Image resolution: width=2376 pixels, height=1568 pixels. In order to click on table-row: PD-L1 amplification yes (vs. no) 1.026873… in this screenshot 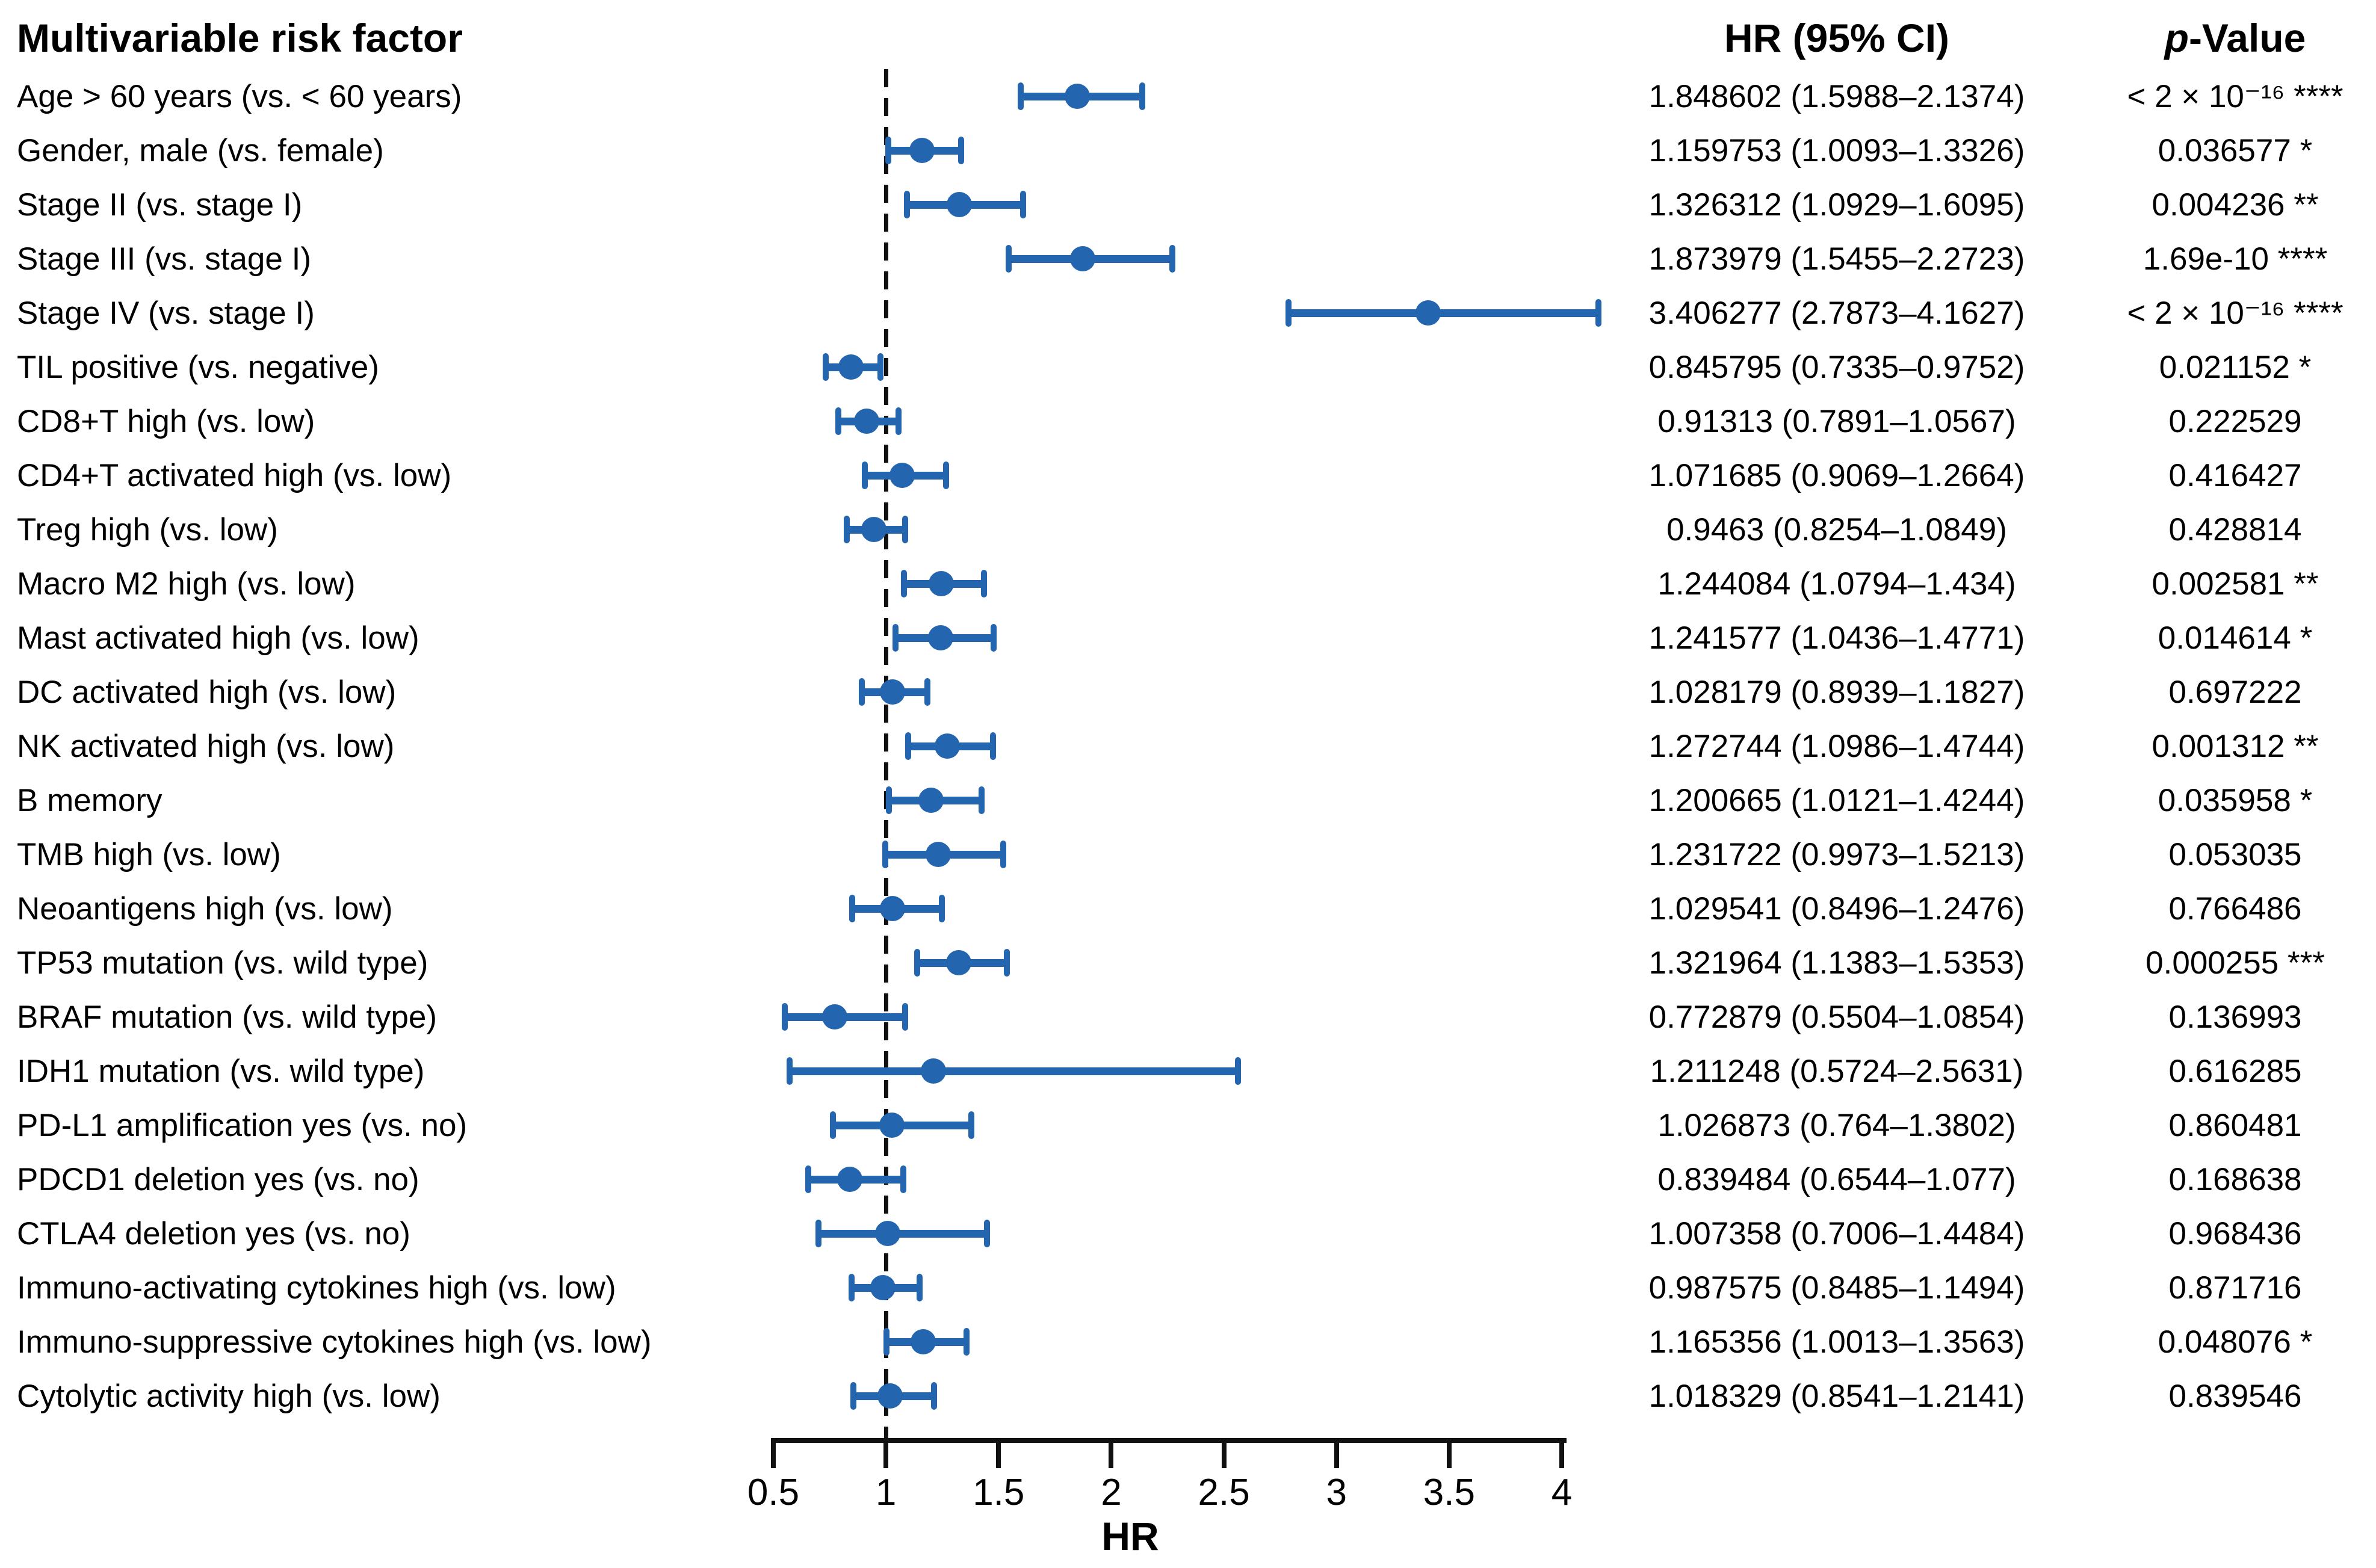, I will do `click(1188, 1125)`.